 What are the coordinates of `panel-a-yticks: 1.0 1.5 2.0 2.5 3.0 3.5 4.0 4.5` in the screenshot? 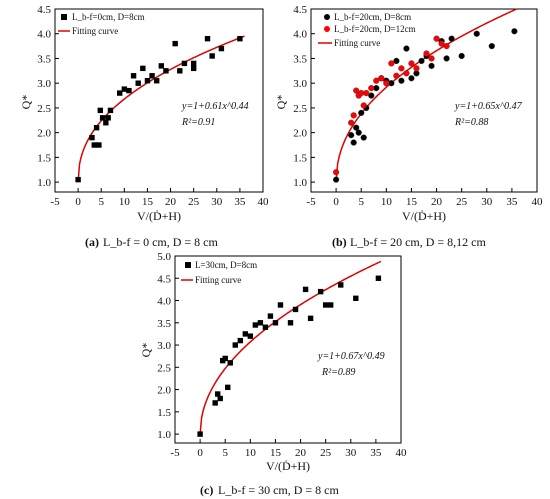 It's located at (48, 96).